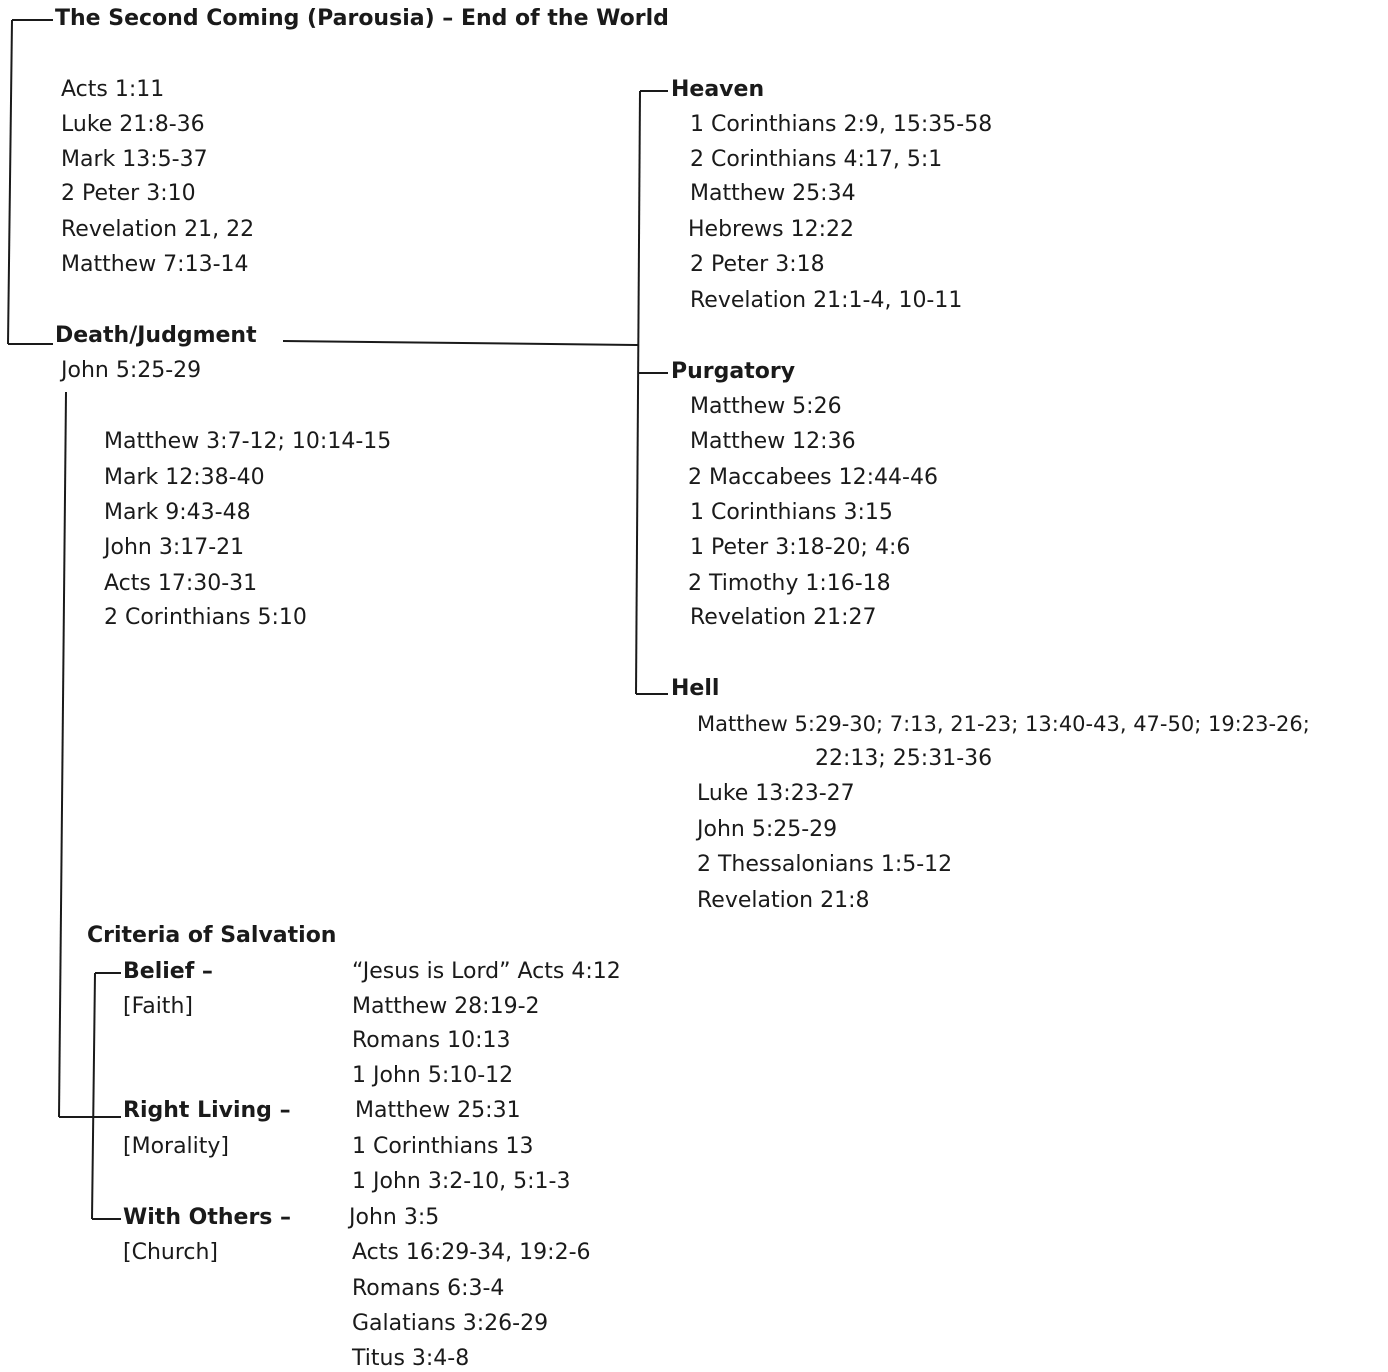  What do you see at coordinates (184, 477) in the screenshot?
I see `death-judgment-ref: Mark 12:38-40` at bounding box center [184, 477].